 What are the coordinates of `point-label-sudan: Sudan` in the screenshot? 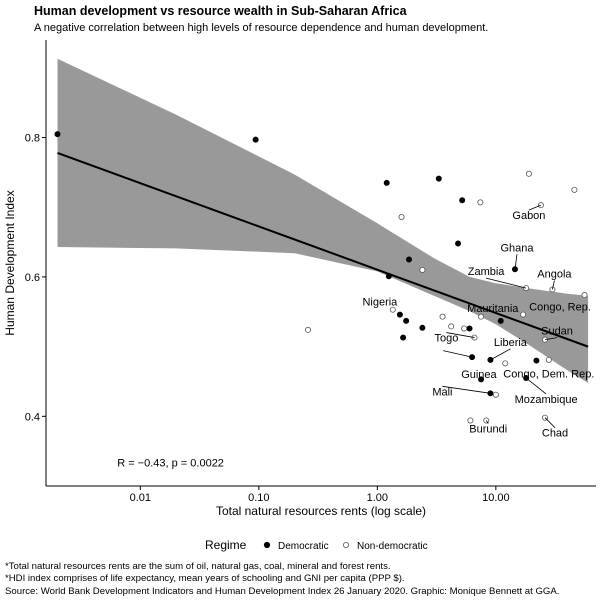 It's located at (557, 332).